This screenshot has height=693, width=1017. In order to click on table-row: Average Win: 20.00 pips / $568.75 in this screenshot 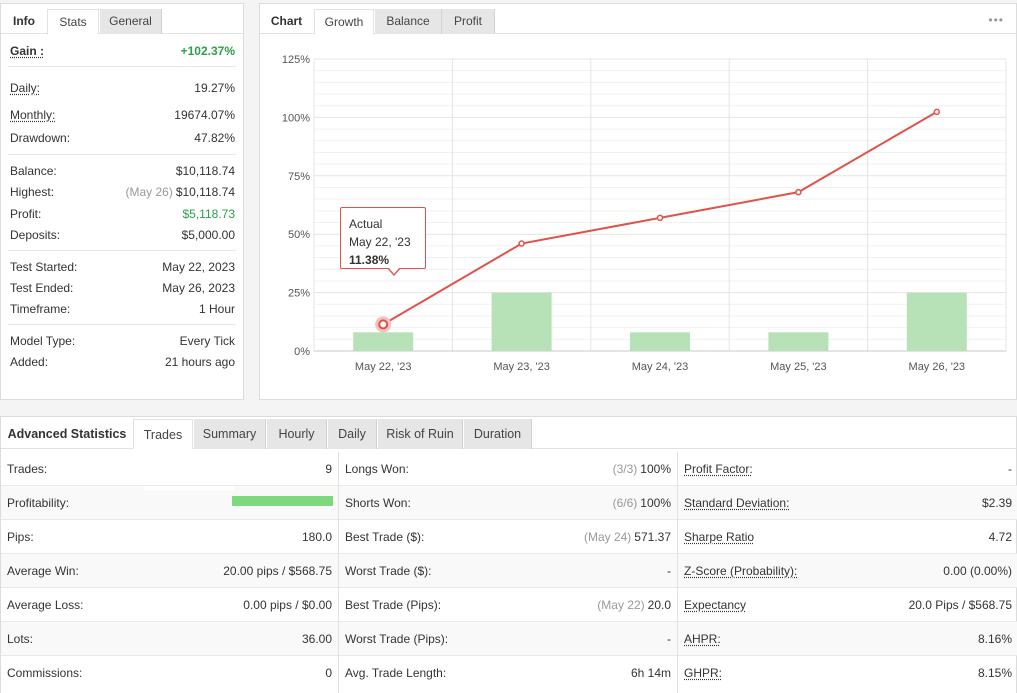, I will do `click(169, 571)`.